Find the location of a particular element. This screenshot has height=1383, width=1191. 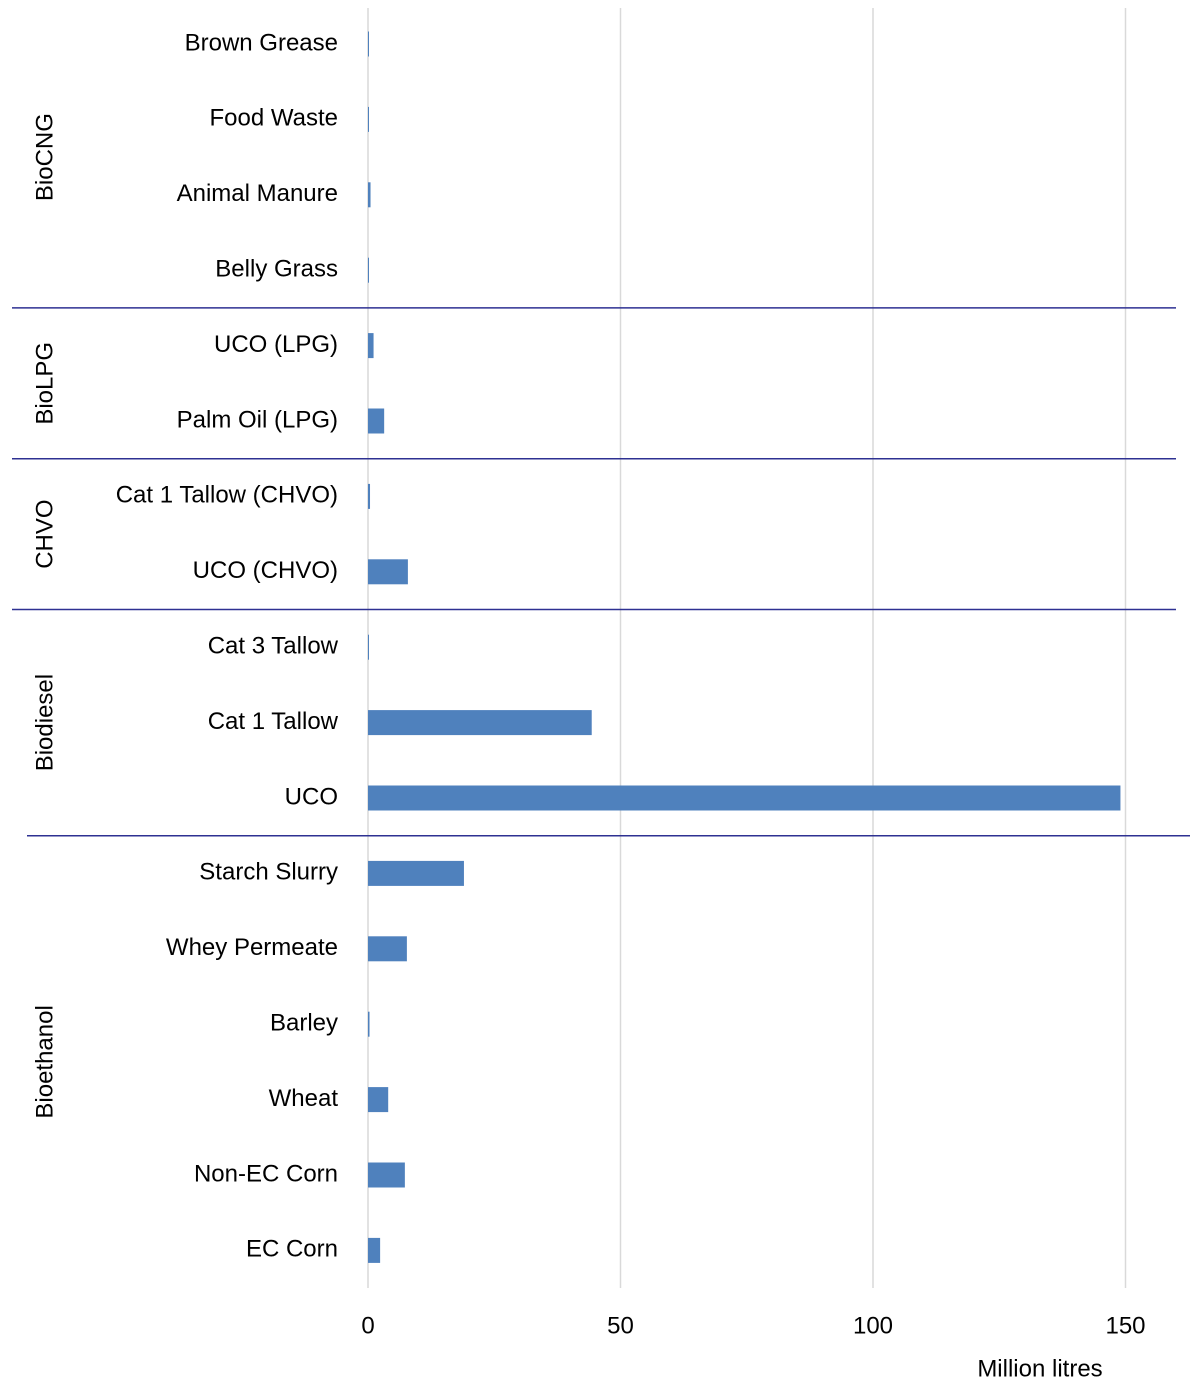

group-label: Bioethanol is located at coordinates (44, 1061).